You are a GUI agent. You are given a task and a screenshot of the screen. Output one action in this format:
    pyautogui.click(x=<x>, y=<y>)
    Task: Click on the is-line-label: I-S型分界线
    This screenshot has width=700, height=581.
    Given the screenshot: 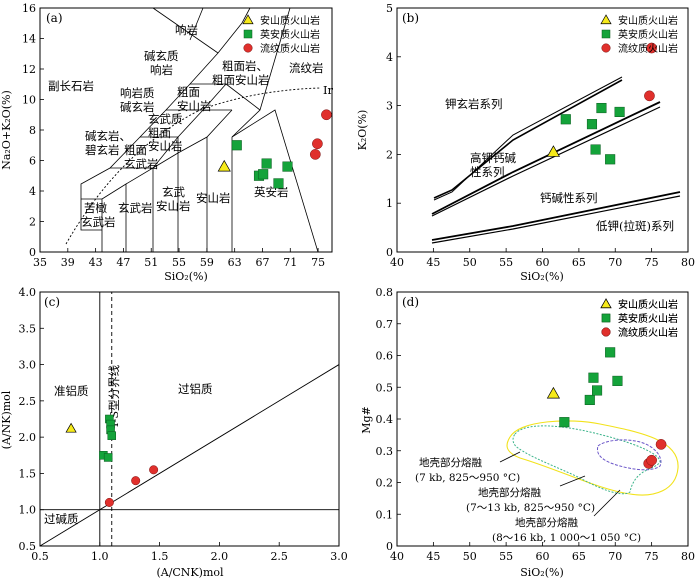 What is the action you would take?
    pyautogui.click(x=114, y=395)
    